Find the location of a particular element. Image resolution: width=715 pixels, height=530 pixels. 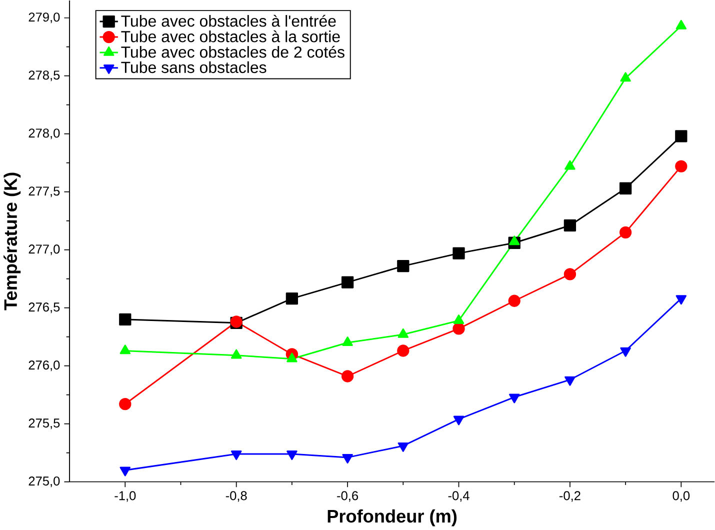

x-axis-title: Profondeur (m) is located at coordinates (392, 517).